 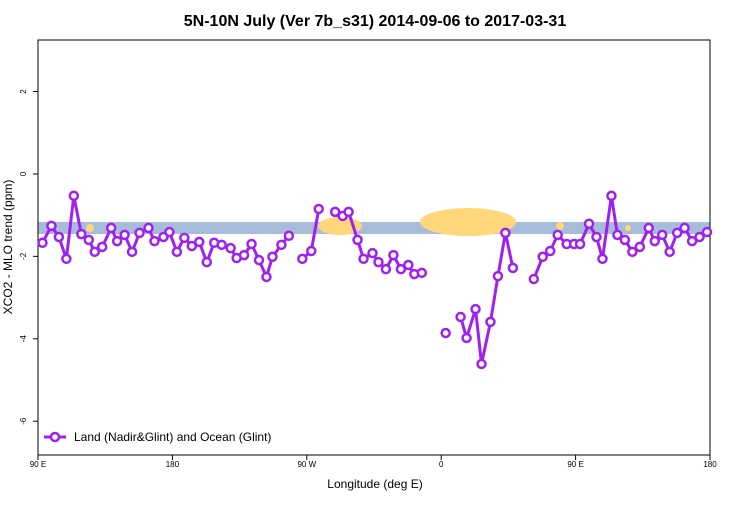 What do you see at coordinates (23, 256) in the screenshot?
I see `y-tick-label: -2` at bounding box center [23, 256].